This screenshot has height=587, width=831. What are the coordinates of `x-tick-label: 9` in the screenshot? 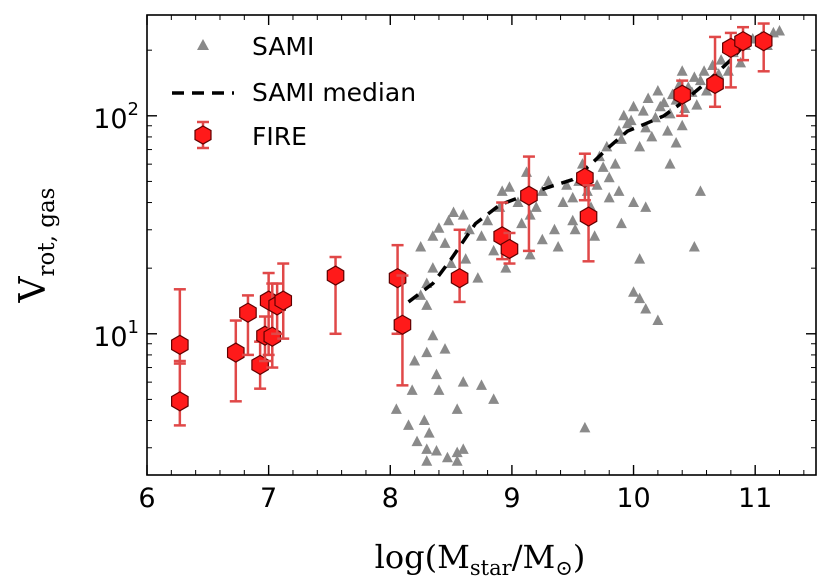 It's located at (511, 498).